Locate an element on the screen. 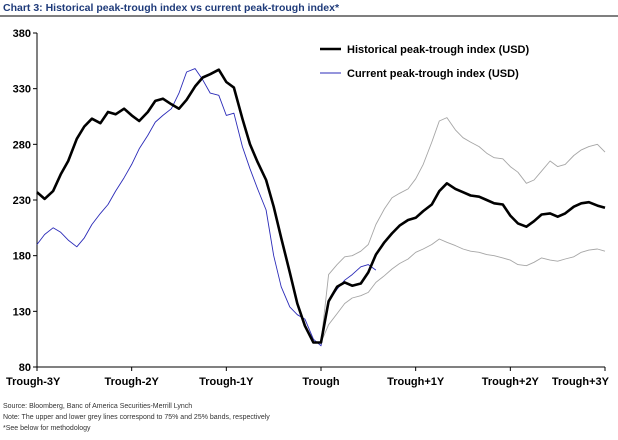  x-tick-label: Trough is located at coordinates (321, 382).